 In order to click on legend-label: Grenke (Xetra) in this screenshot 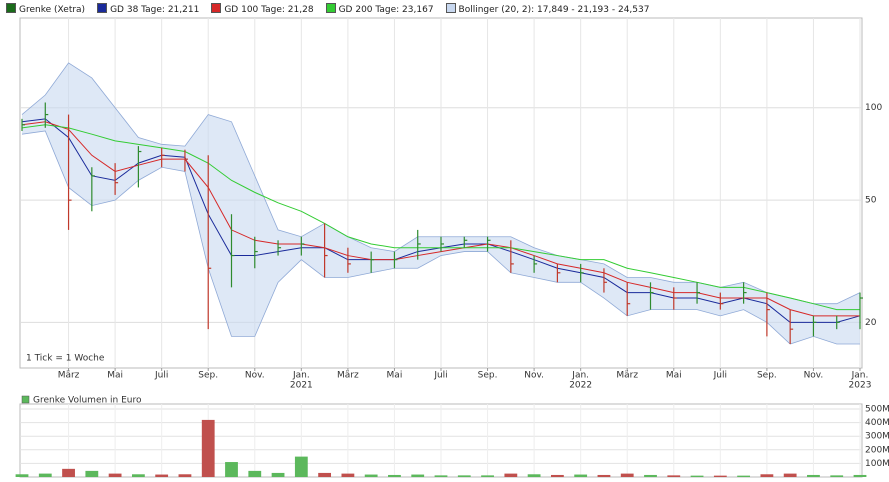, I will do `click(52, 10)`.